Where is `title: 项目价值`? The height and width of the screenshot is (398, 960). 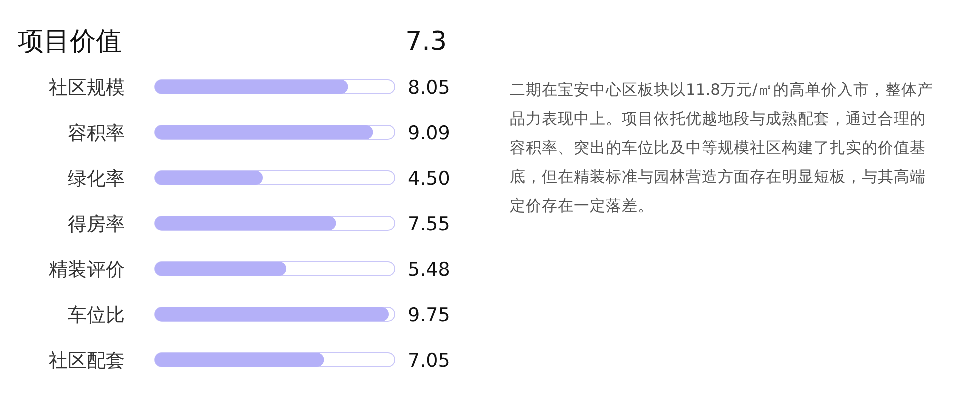
title: 项目价值 is located at coordinates (70, 42).